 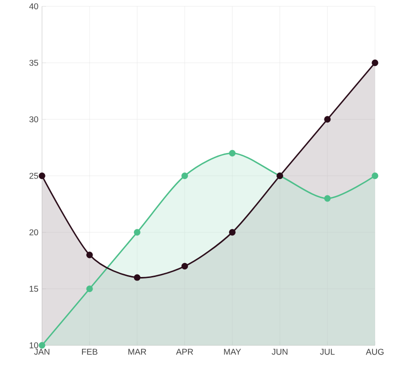 I want to click on x-tick-label: FEB, so click(x=90, y=351).